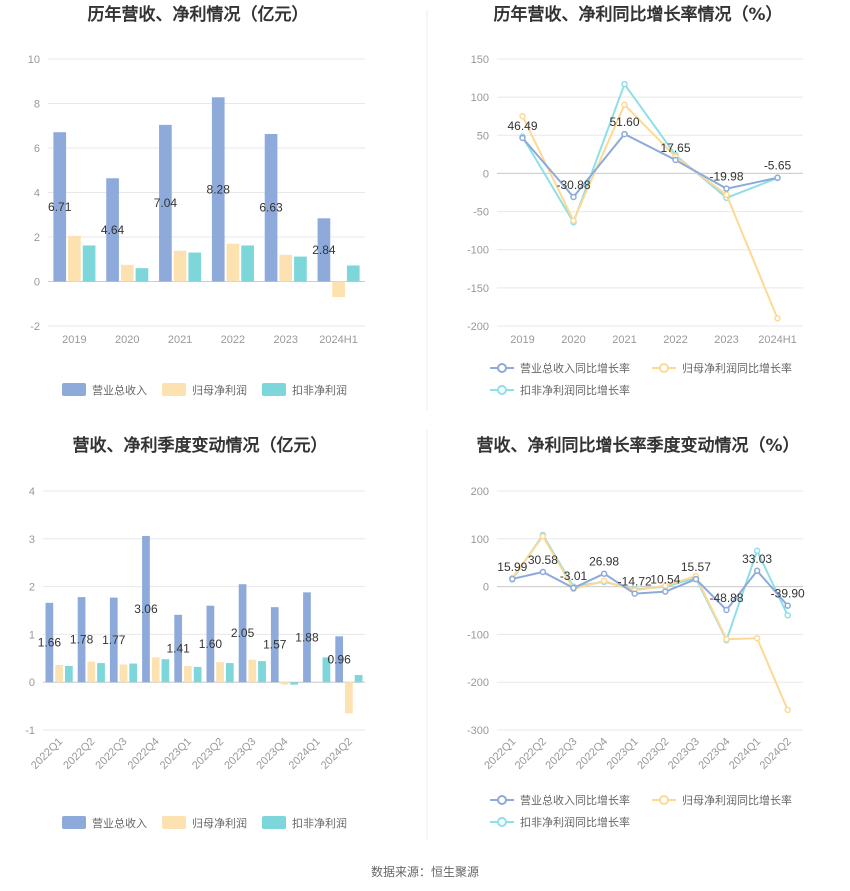 The width and height of the screenshot is (850, 891). Describe the element at coordinates (271, 208) in the screenshot. I see `bar-value-label: 6.63` at that location.